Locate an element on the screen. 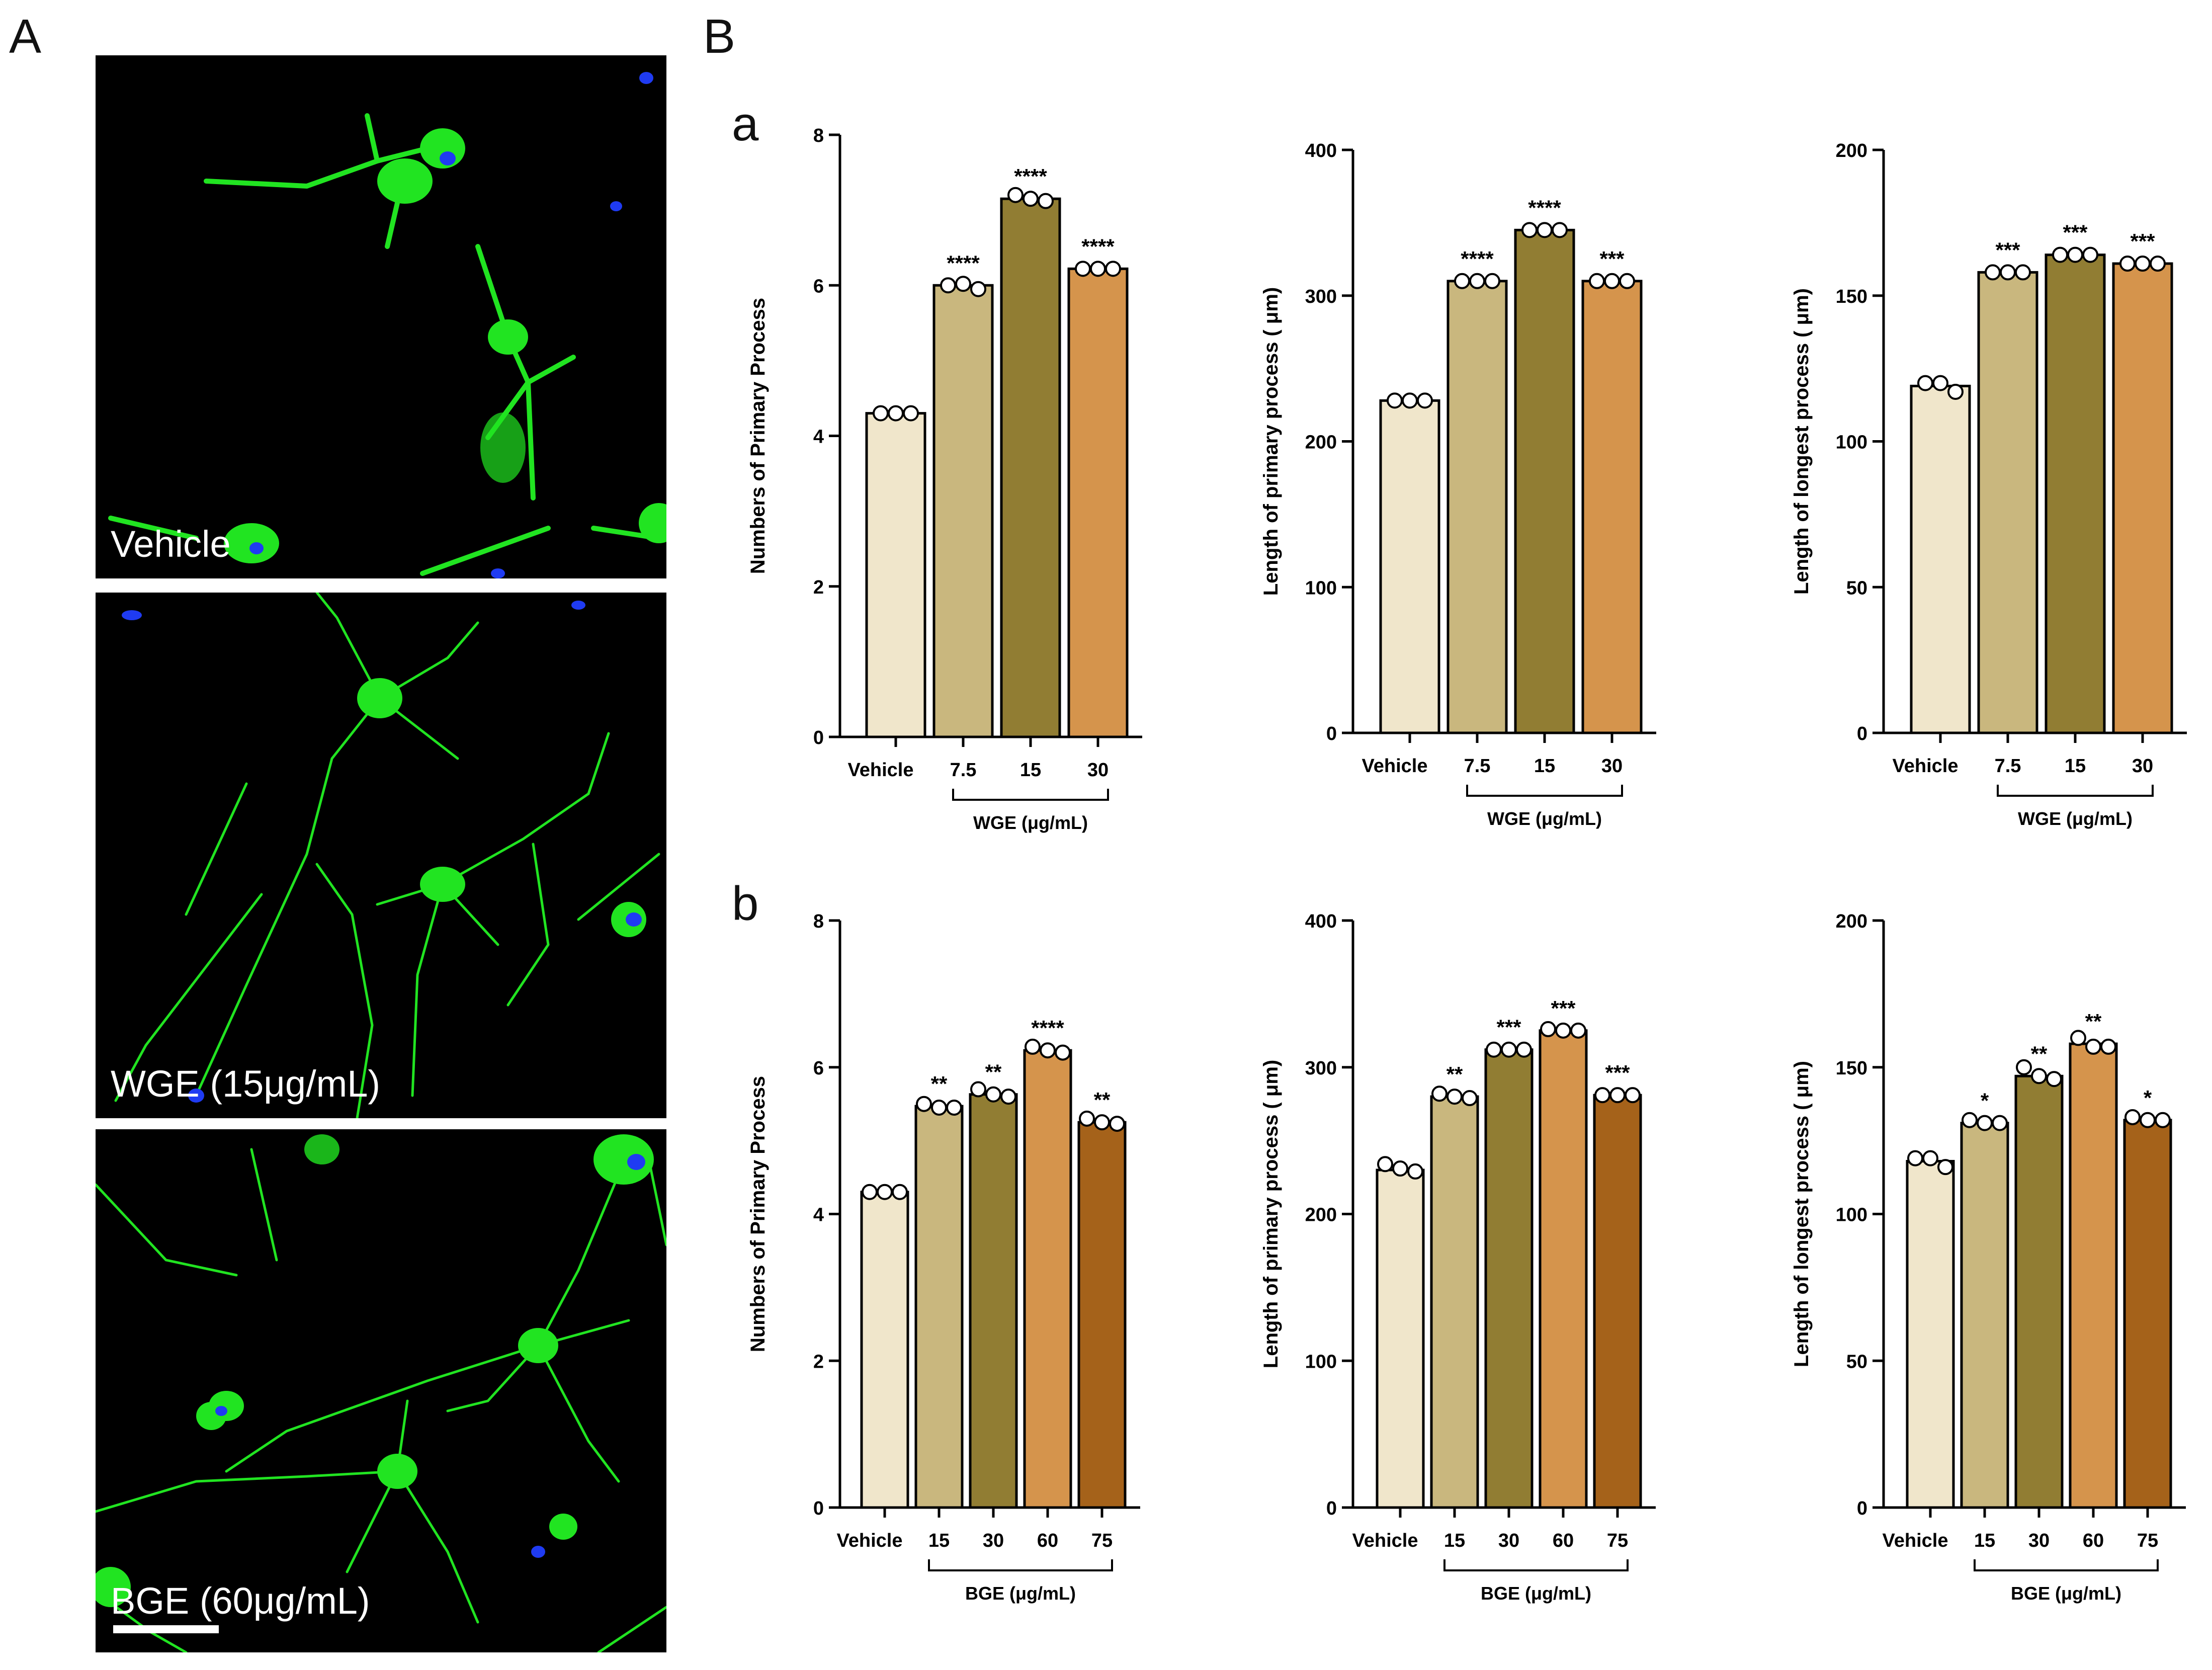  y-tick-label: 300 is located at coordinates (1321, 1068).